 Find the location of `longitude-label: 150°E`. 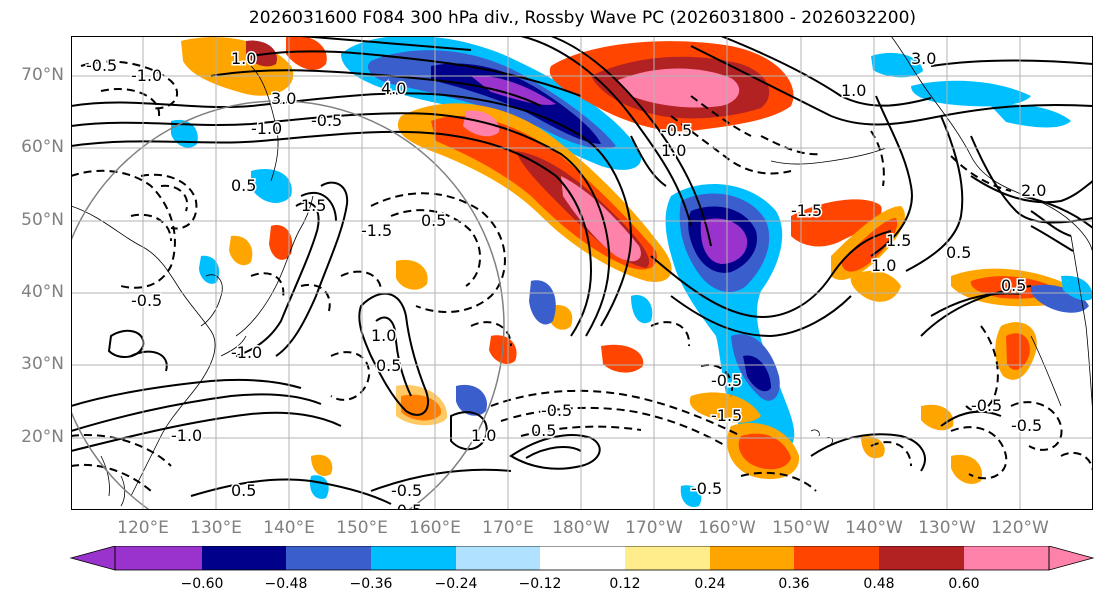

longitude-label: 150°E is located at coordinates (362, 528).